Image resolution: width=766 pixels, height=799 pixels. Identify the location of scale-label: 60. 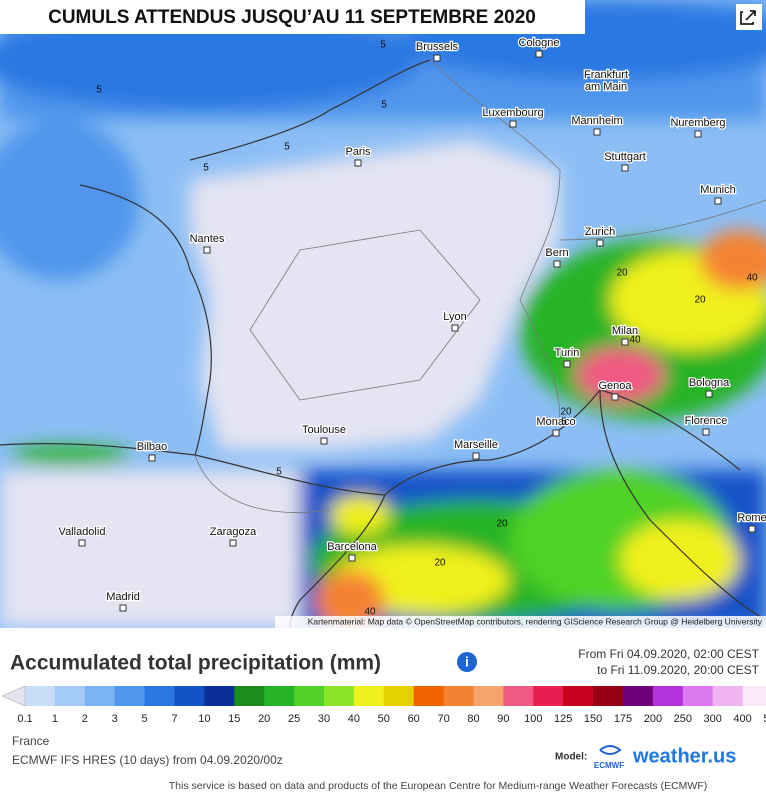
(414, 719).